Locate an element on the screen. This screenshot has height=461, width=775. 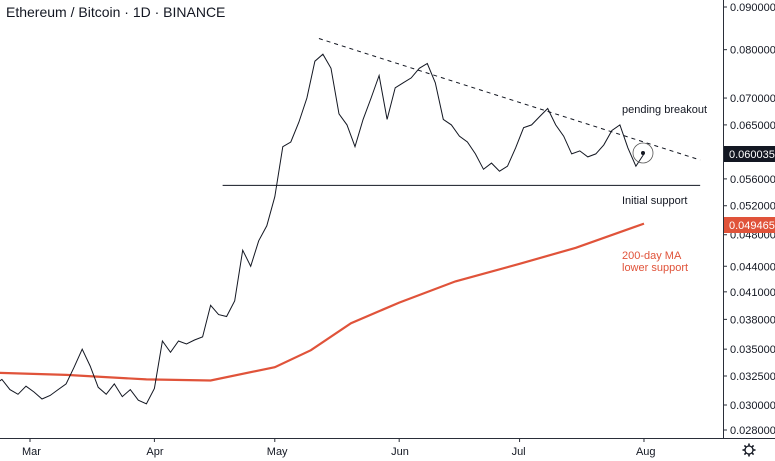
x-tick-label: Mar is located at coordinates (31, 452).